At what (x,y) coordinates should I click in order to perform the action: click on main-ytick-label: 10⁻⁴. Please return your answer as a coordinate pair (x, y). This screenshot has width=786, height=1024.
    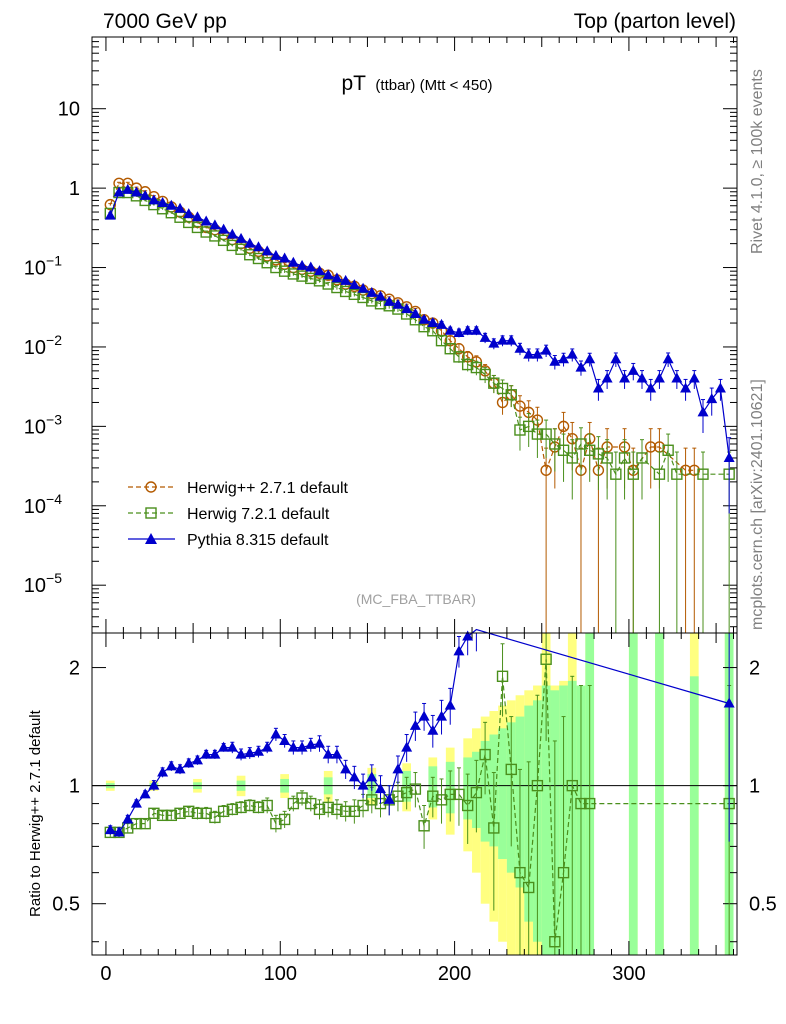
    Looking at the image, I should click on (43, 504).